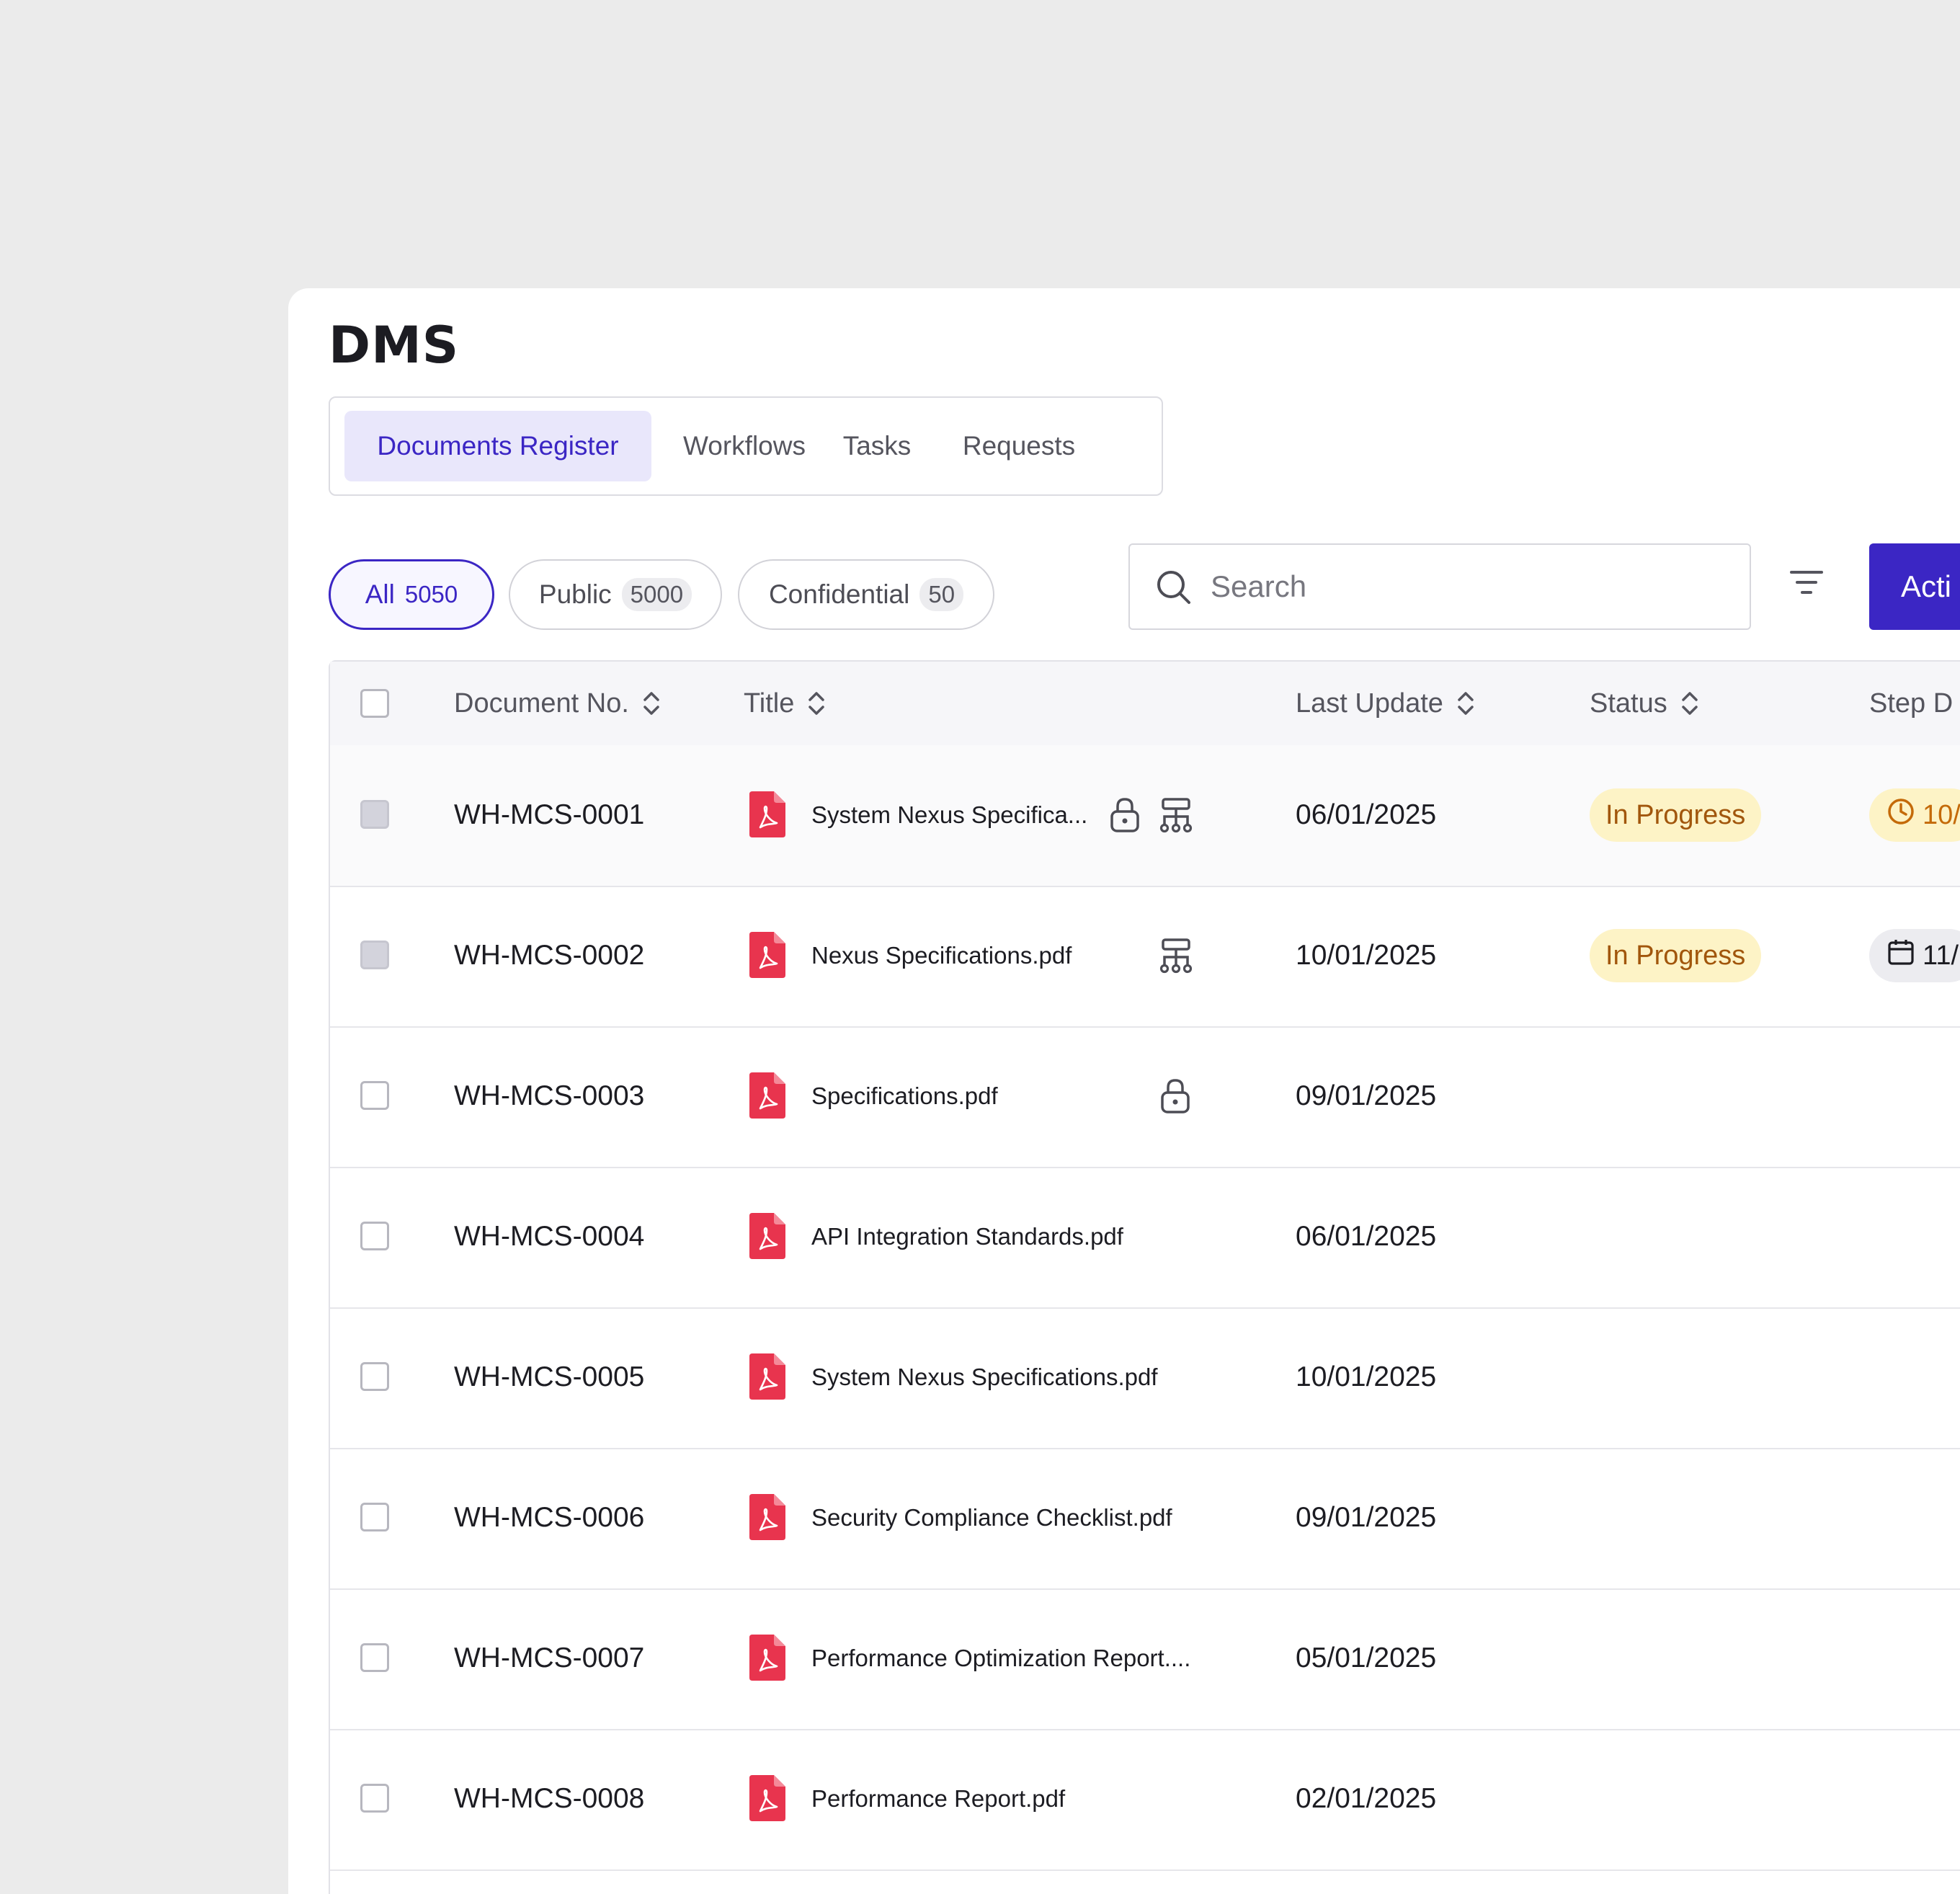 The width and height of the screenshot is (1960, 1894). What do you see at coordinates (839, 594) in the screenshot?
I see `filter-confidential-label: Confidential` at bounding box center [839, 594].